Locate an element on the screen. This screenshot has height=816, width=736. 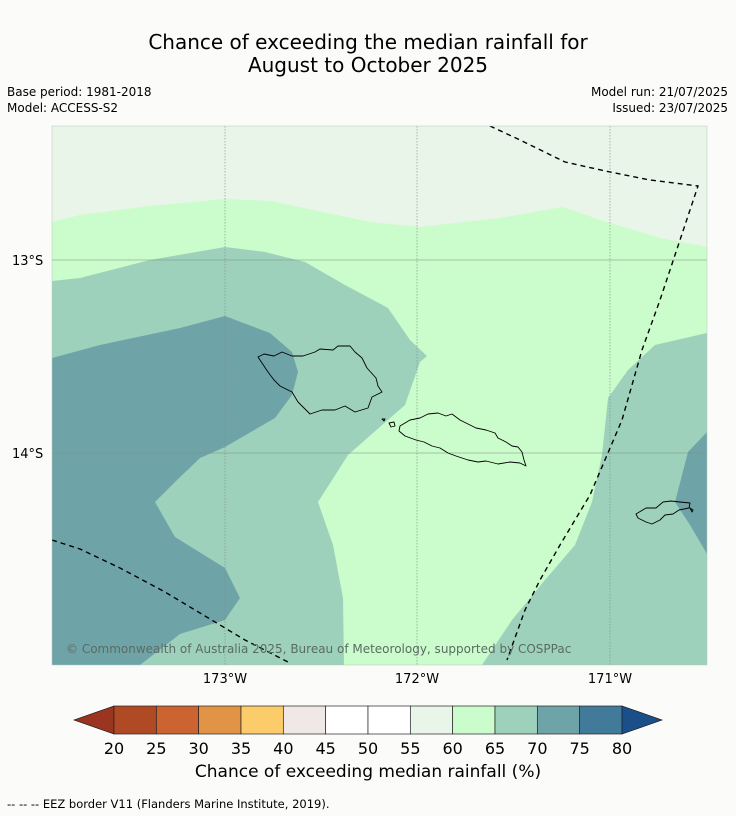
colorbar-tick-55: 55 is located at coordinates (410, 748).